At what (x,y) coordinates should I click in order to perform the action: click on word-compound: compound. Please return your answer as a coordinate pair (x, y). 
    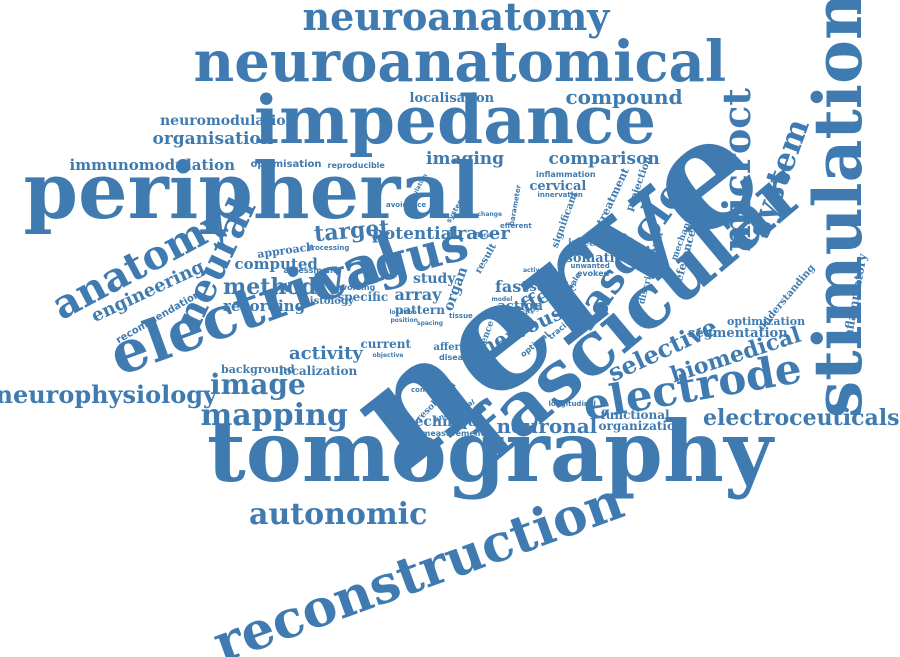
    Looking at the image, I should click on (624, 97).